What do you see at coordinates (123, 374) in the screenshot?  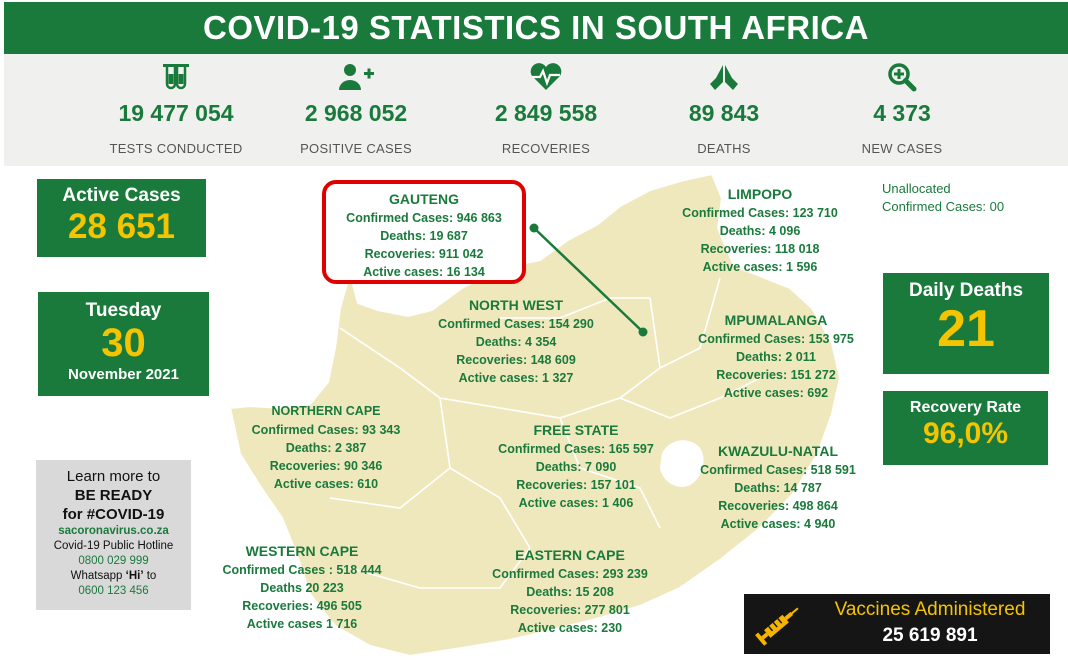 I see `date-month-year: November 2021` at bounding box center [123, 374].